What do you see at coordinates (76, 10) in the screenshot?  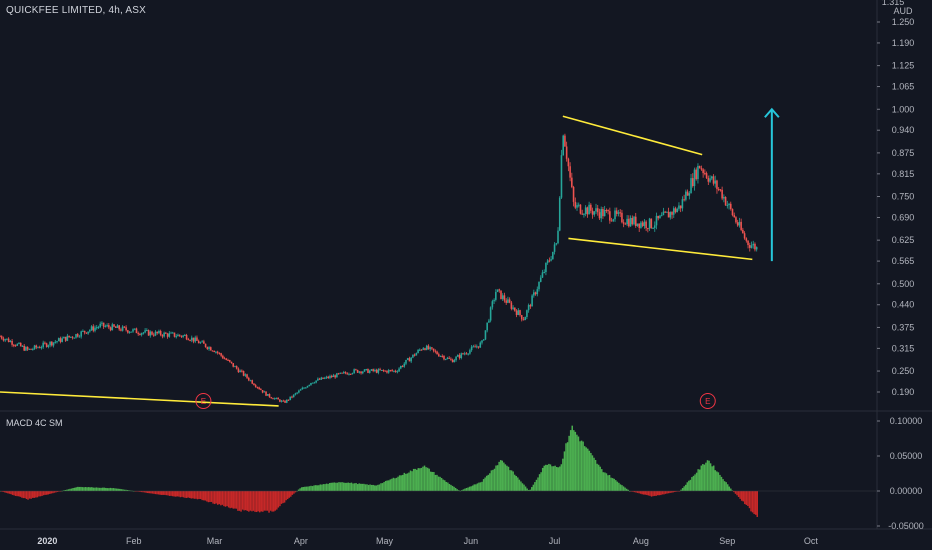 I see `chart-title: QUICKFEE LIMITED, 4h, ASX` at bounding box center [76, 10].